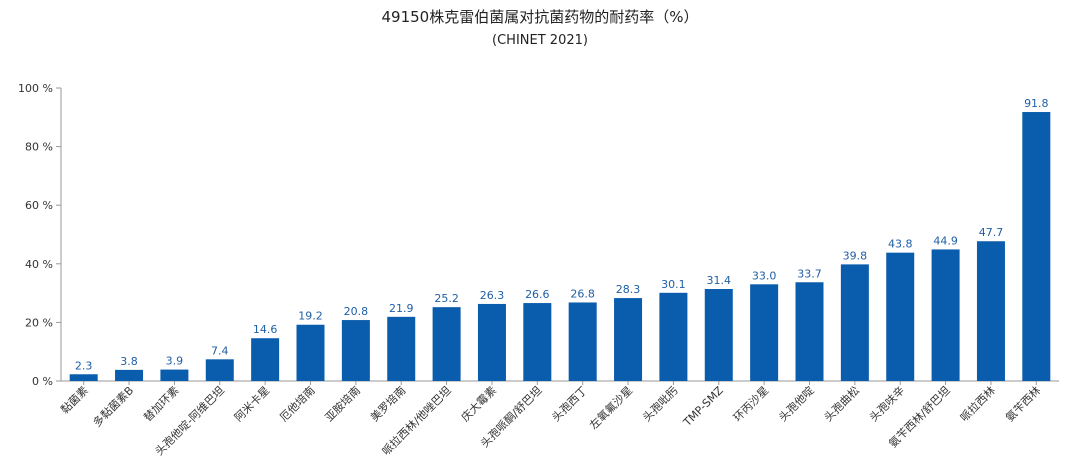  What do you see at coordinates (39, 322) in the screenshot?
I see `y-tick-label: 20 %` at bounding box center [39, 322].